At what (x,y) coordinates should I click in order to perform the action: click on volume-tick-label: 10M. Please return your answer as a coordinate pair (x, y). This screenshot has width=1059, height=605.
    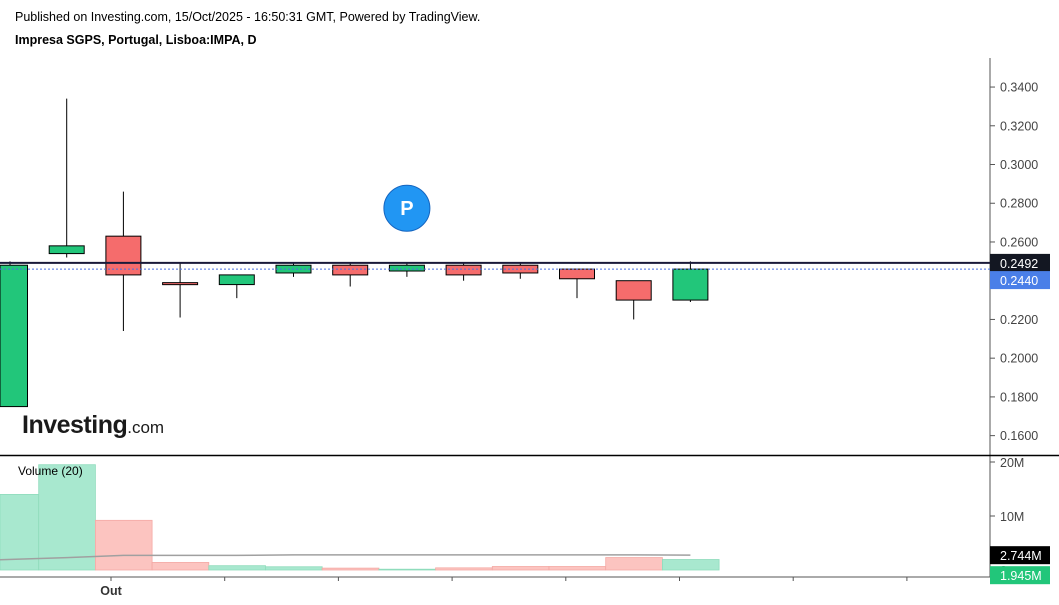
    Looking at the image, I should click on (1012, 517).